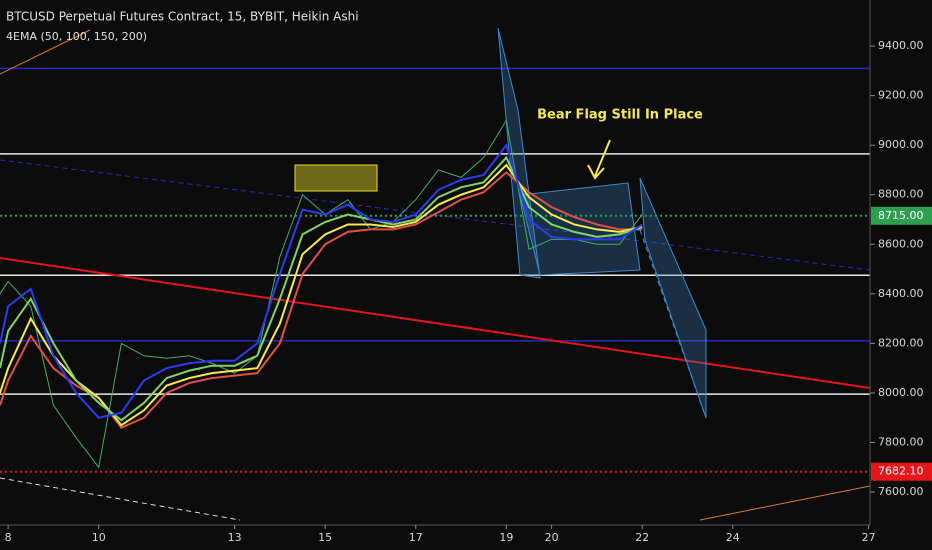  What do you see at coordinates (99, 537) in the screenshot?
I see `x-tick-label: 10` at bounding box center [99, 537].